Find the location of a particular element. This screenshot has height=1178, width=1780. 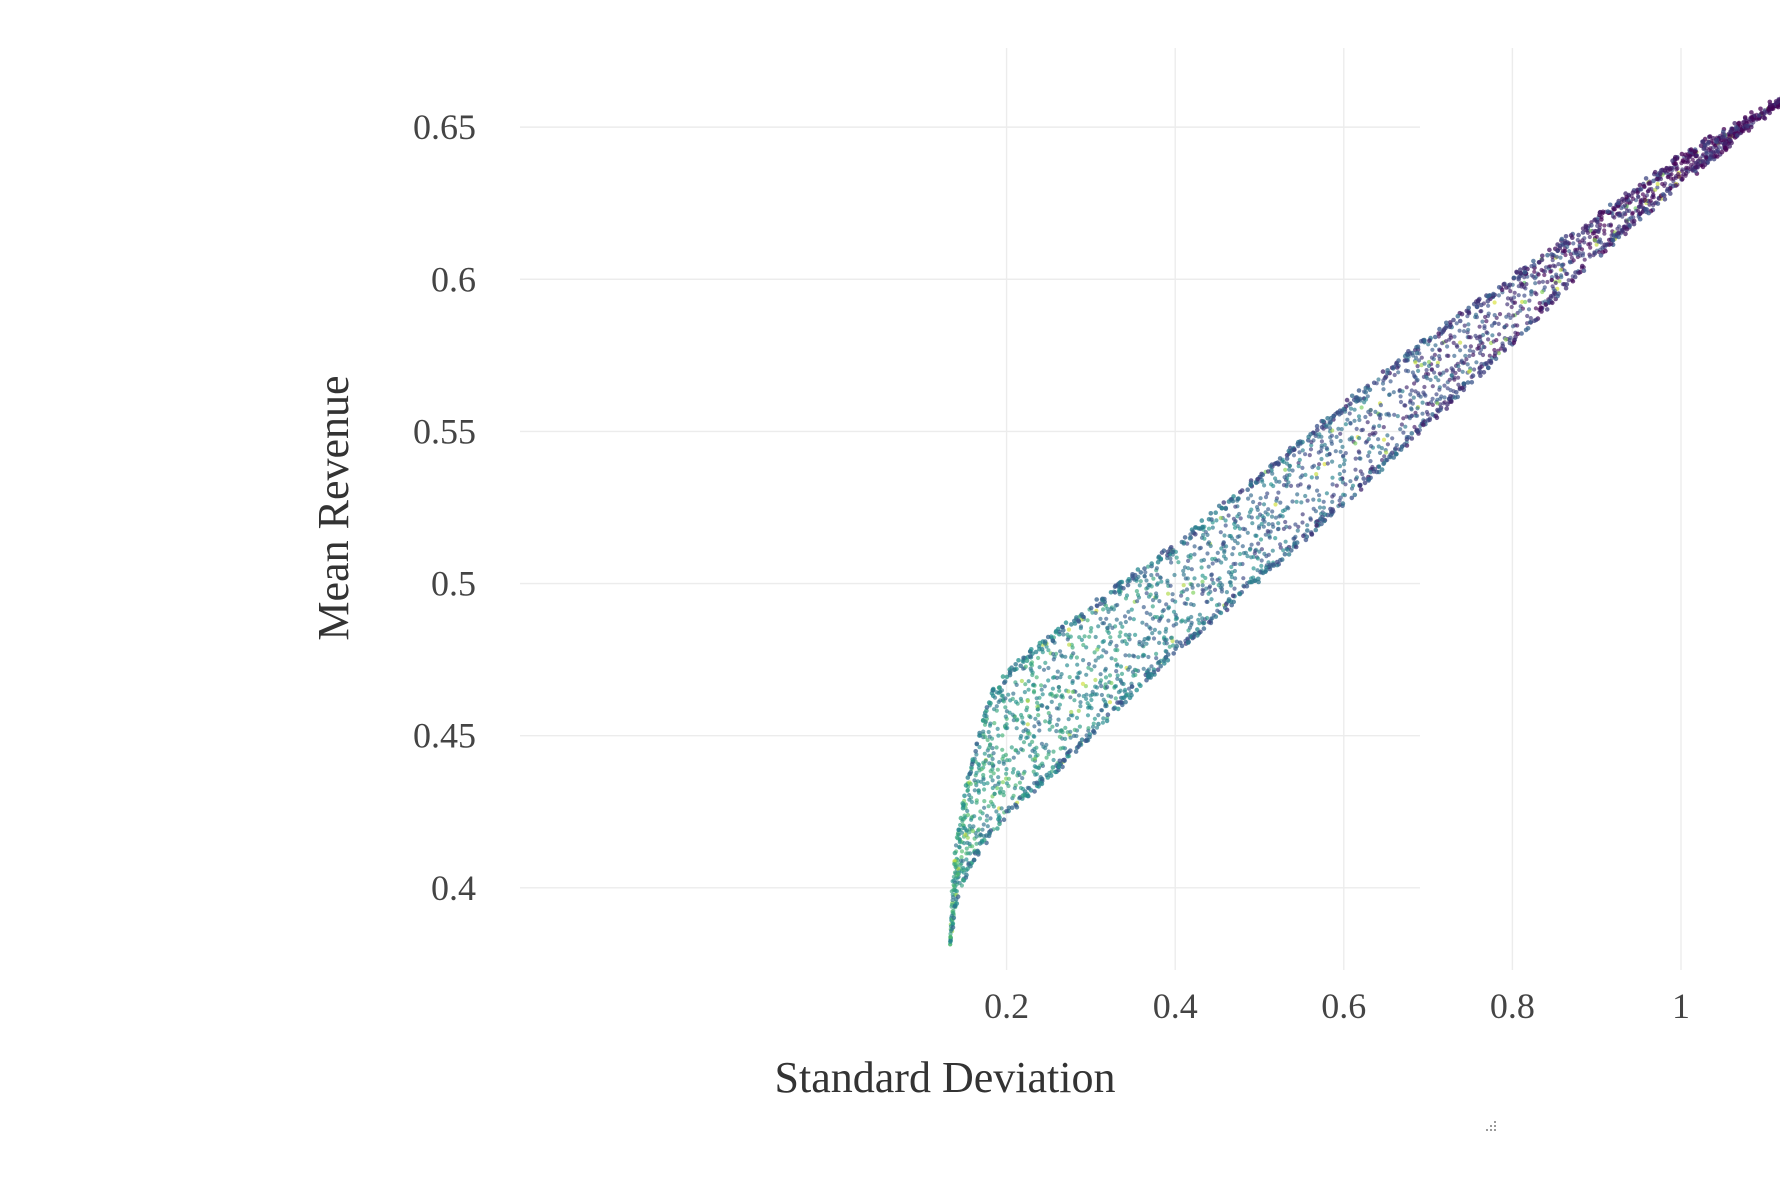

y-axis-ticks: 0.4 0.45 0.5 0.55 0.6 0.65 is located at coordinates (444, 507).